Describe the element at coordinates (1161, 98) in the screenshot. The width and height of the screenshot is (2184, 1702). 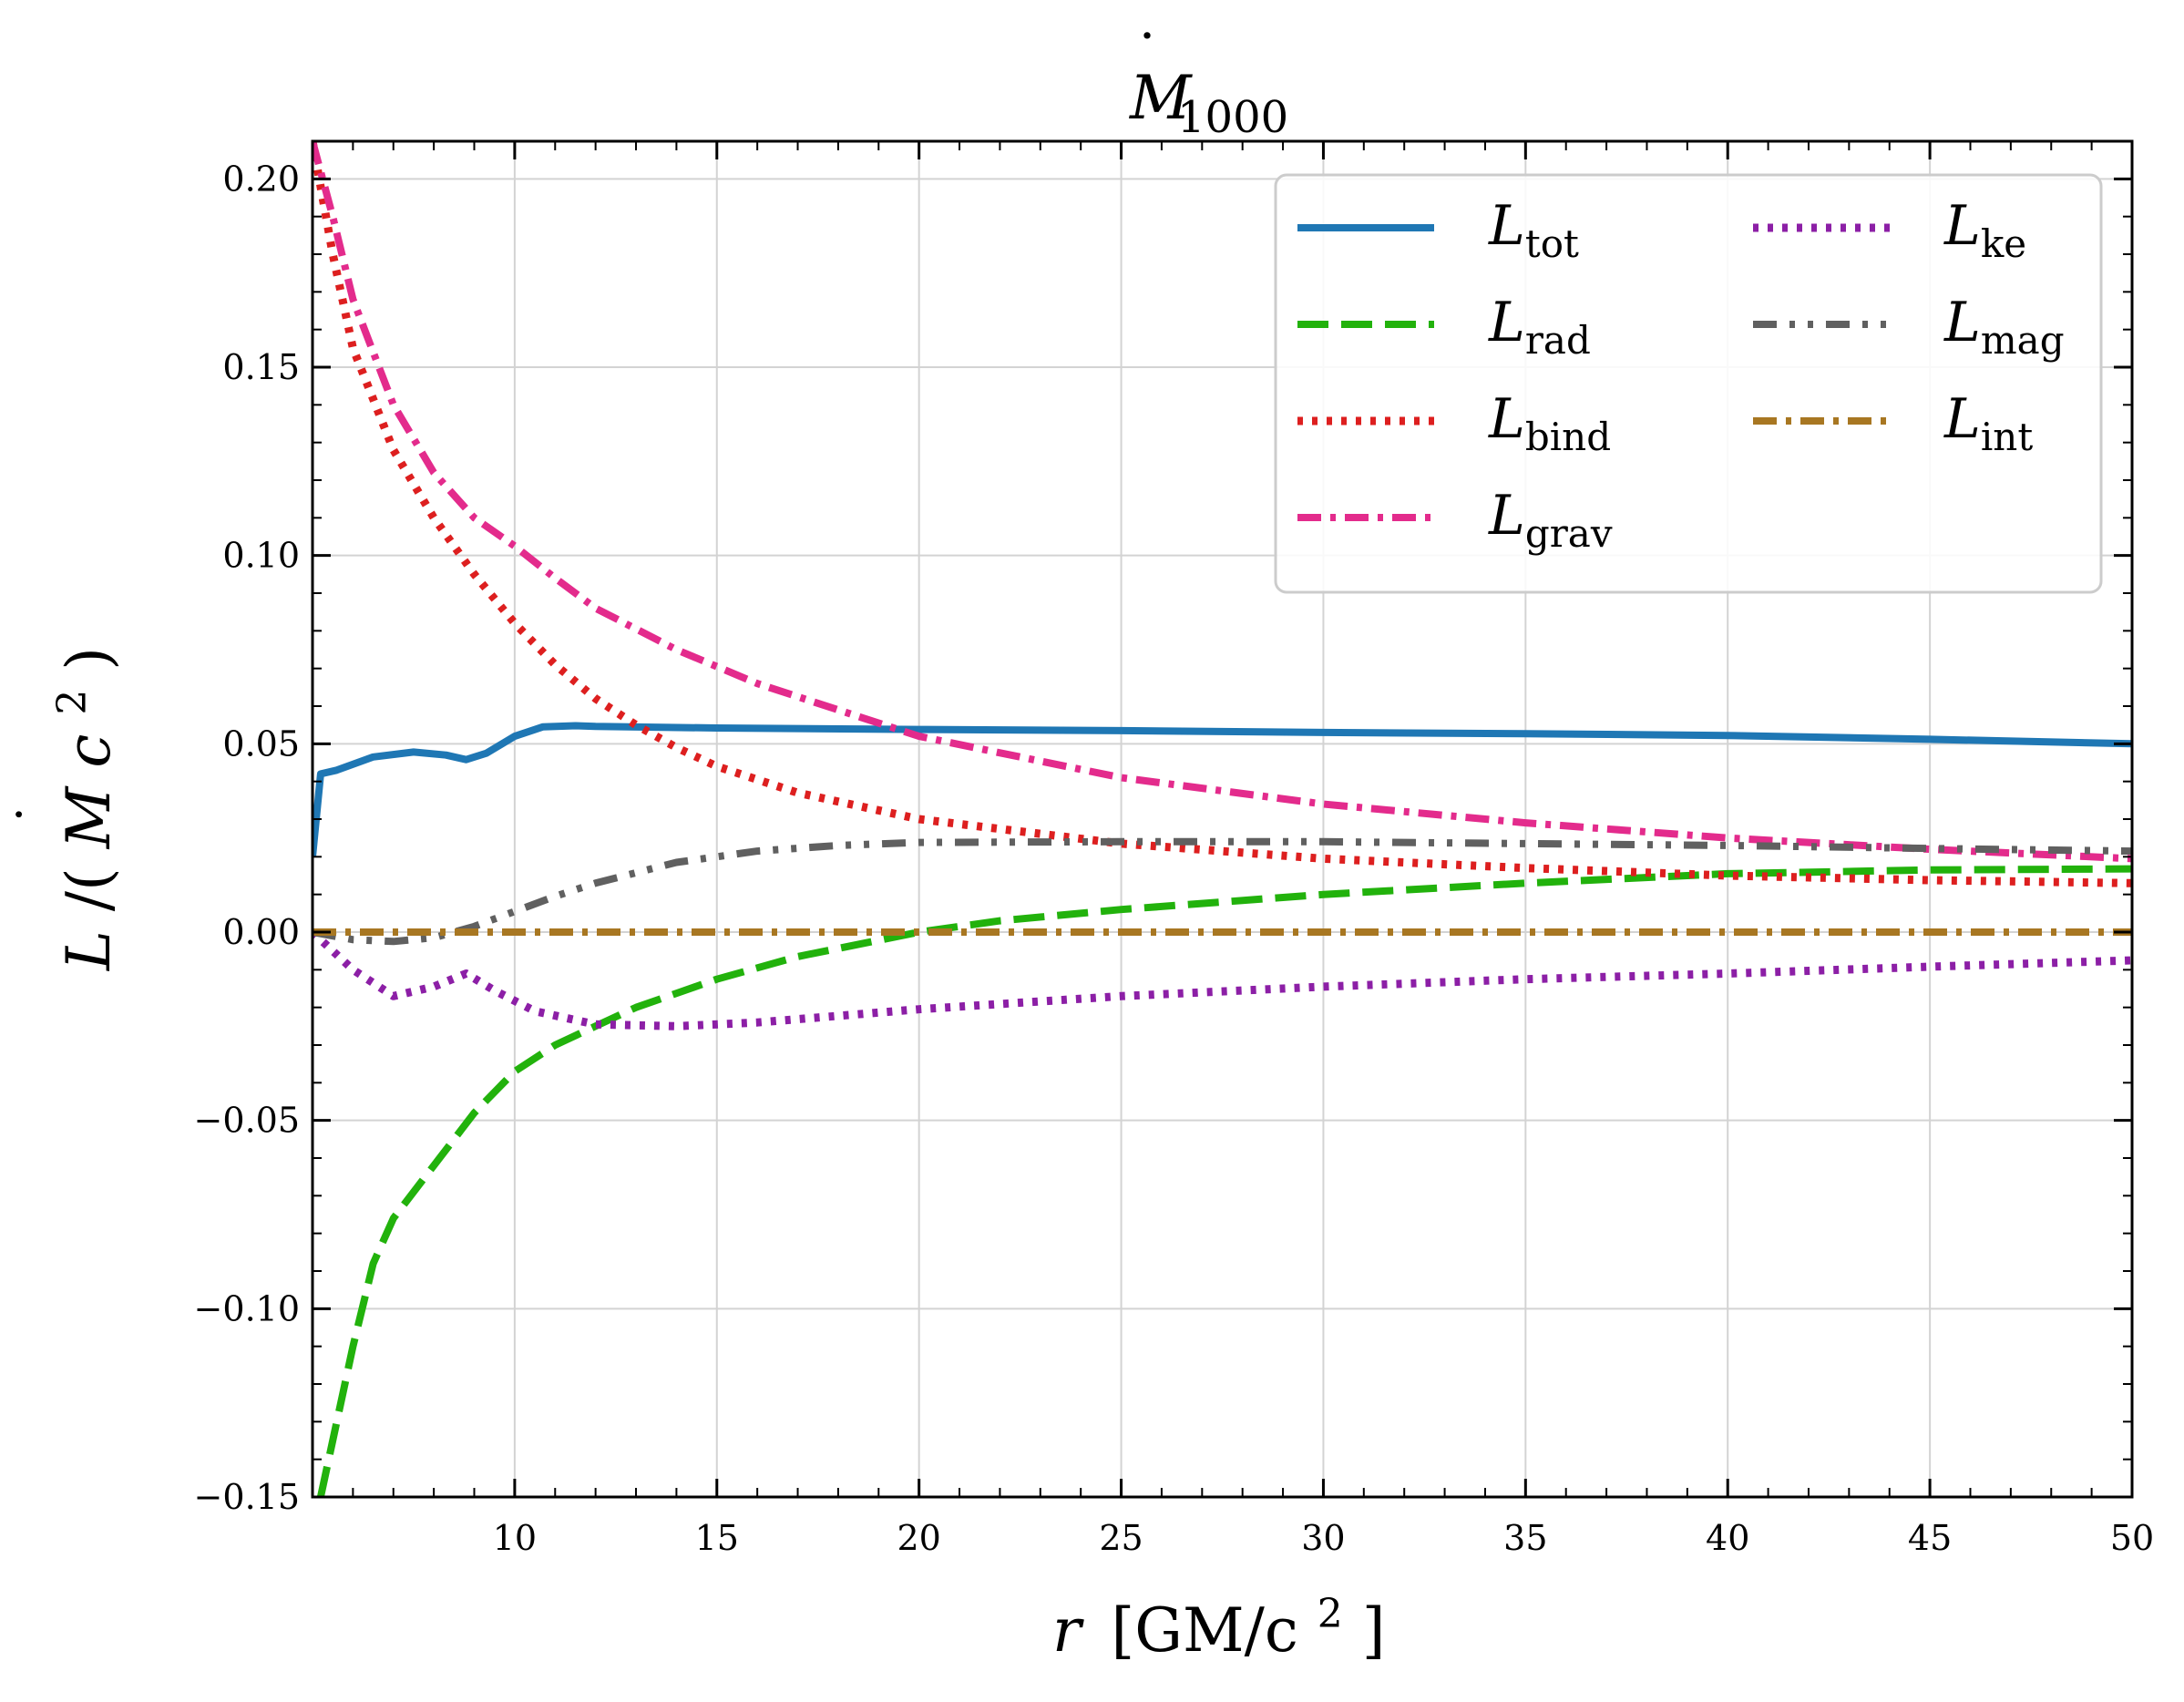
I see `title-base: M` at that location.